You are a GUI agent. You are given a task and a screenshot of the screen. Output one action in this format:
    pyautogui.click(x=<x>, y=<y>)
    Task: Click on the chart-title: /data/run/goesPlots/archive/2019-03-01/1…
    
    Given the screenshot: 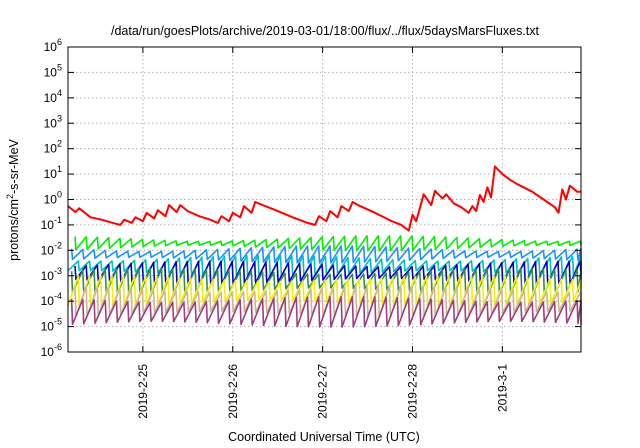 What is the action you would take?
    pyautogui.click(x=325, y=31)
    